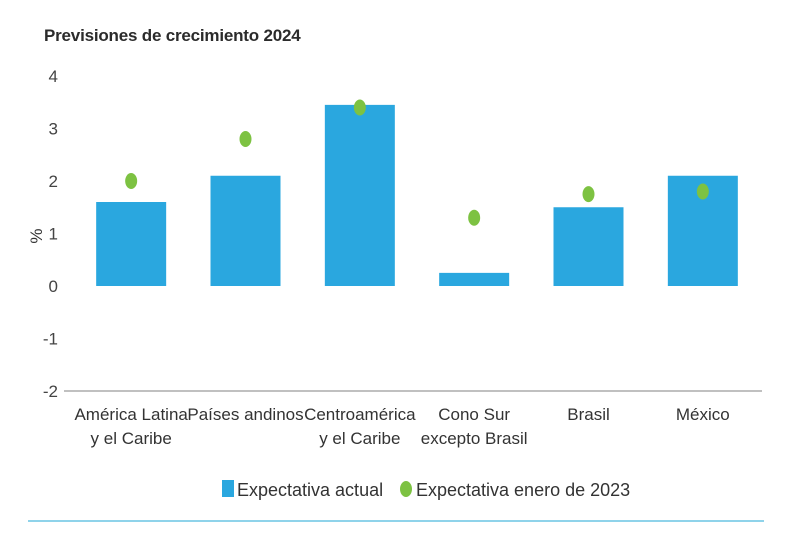  What do you see at coordinates (474, 438) in the screenshot?
I see `x-category-label: excepto Brasil` at bounding box center [474, 438].